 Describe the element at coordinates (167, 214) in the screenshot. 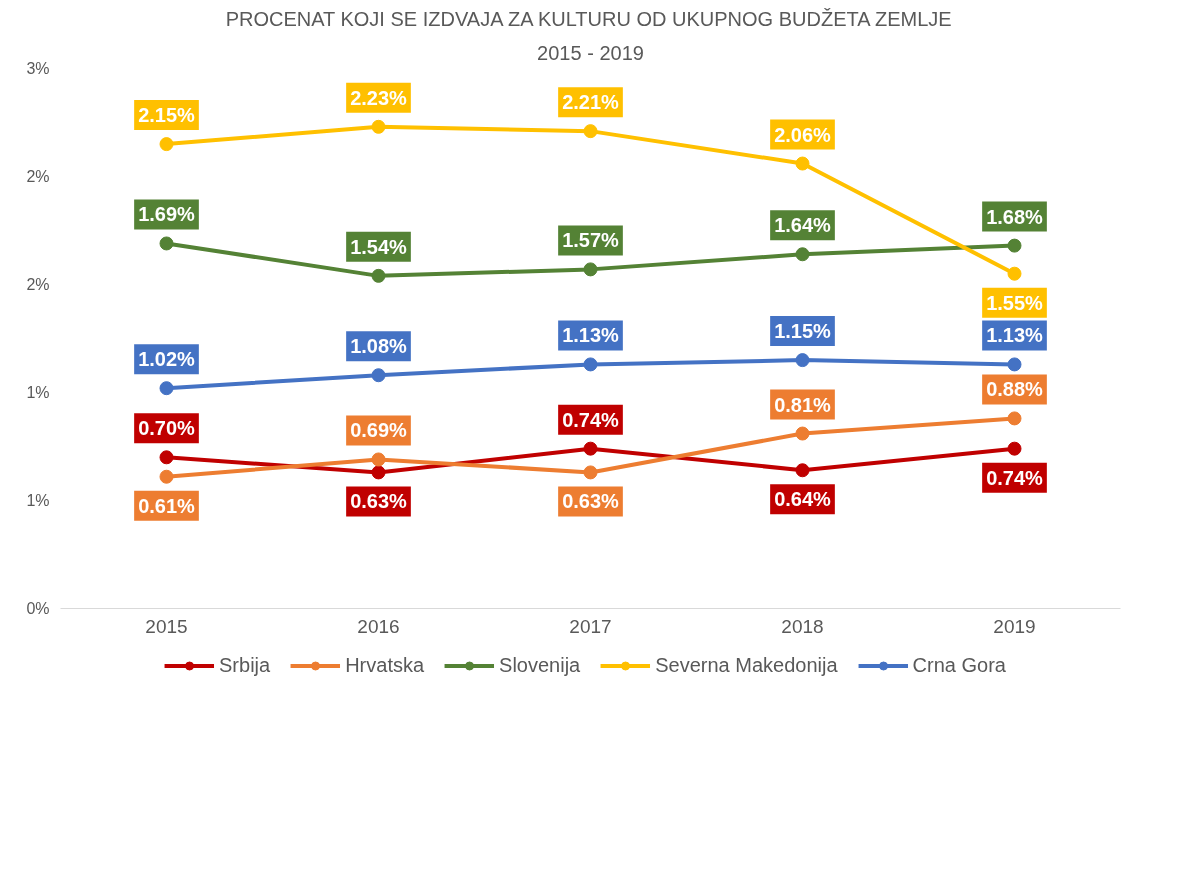

I see `data-label: 1.69%` at that location.